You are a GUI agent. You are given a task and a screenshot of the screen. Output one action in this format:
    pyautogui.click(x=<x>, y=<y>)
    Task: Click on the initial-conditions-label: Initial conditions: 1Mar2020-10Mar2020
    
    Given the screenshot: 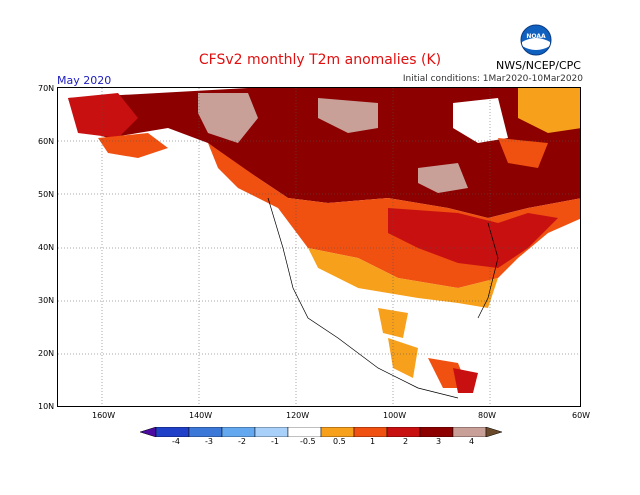 What is the action you would take?
    pyautogui.click(x=492, y=79)
    